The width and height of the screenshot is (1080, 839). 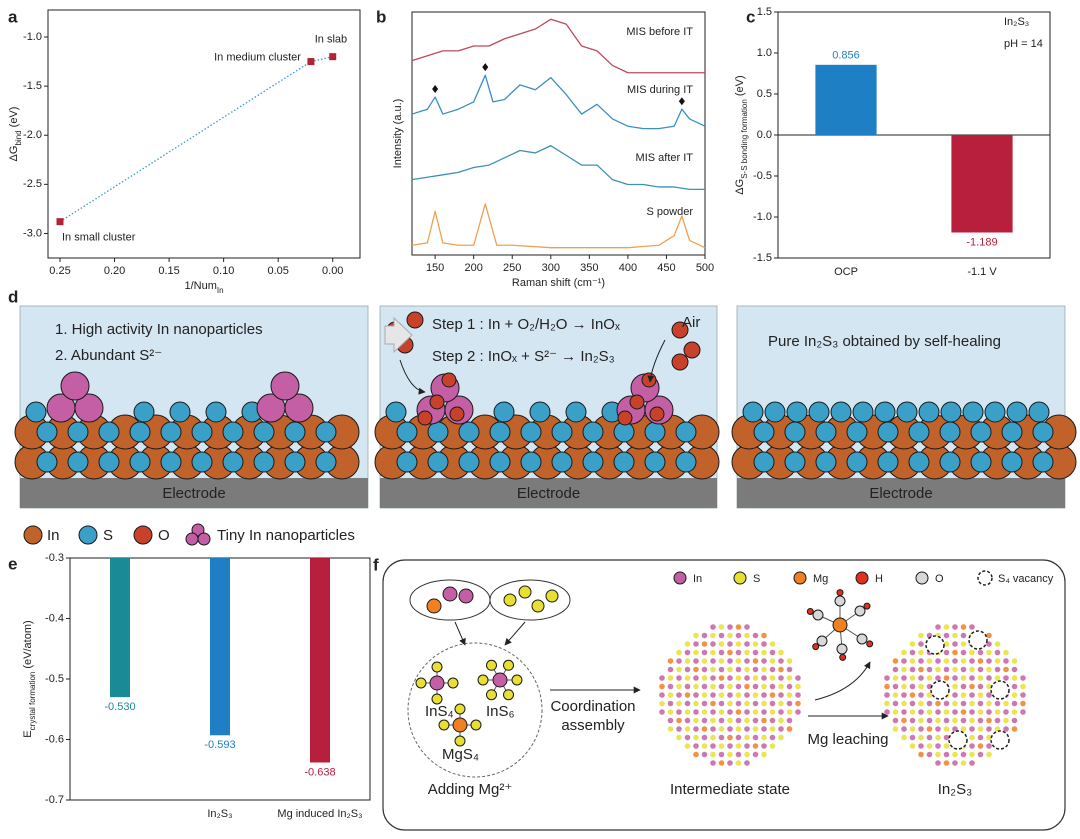 I want to click on legend-label: Mg, so click(x=820, y=579).